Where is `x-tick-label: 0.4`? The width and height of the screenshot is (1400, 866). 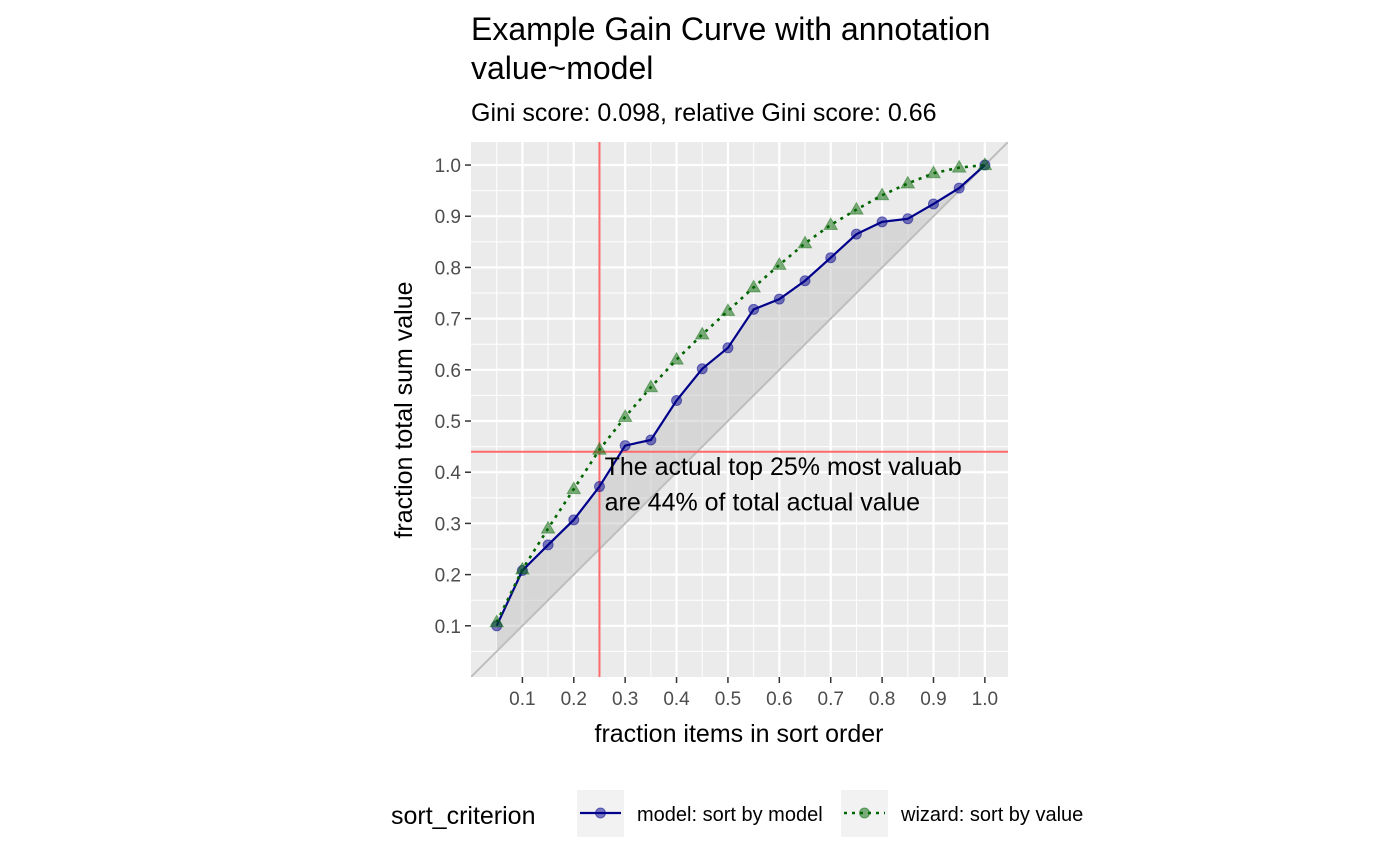 x-tick-label: 0.4 is located at coordinates (676, 699).